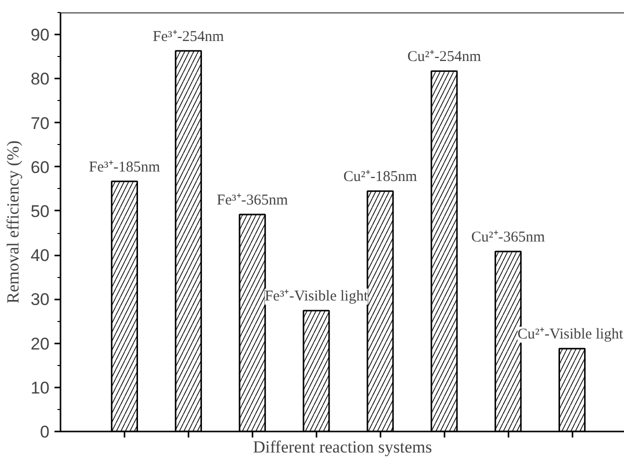 The image size is (624, 459). What do you see at coordinates (508, 238) in the screenshot?
I see `annotation: Cu²⁺-365nm` at bounding box center [508, 238].